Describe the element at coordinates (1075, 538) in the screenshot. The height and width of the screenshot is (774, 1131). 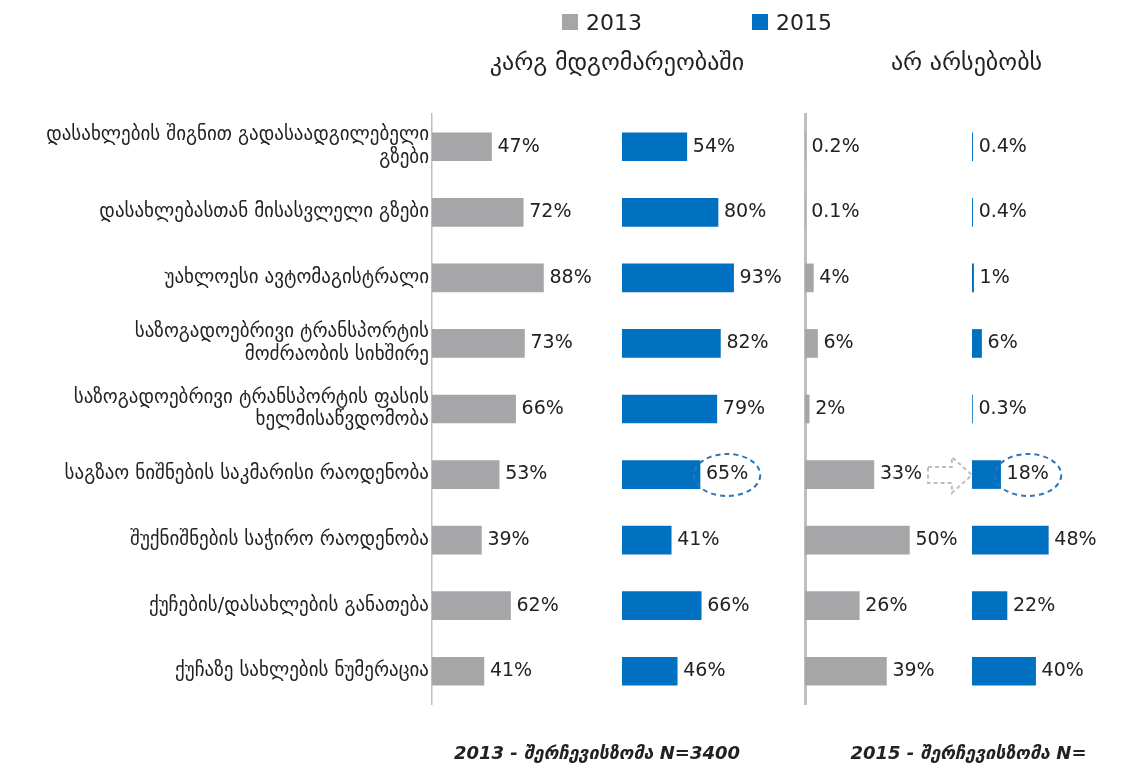
I see `data-label: 48%` at that location.